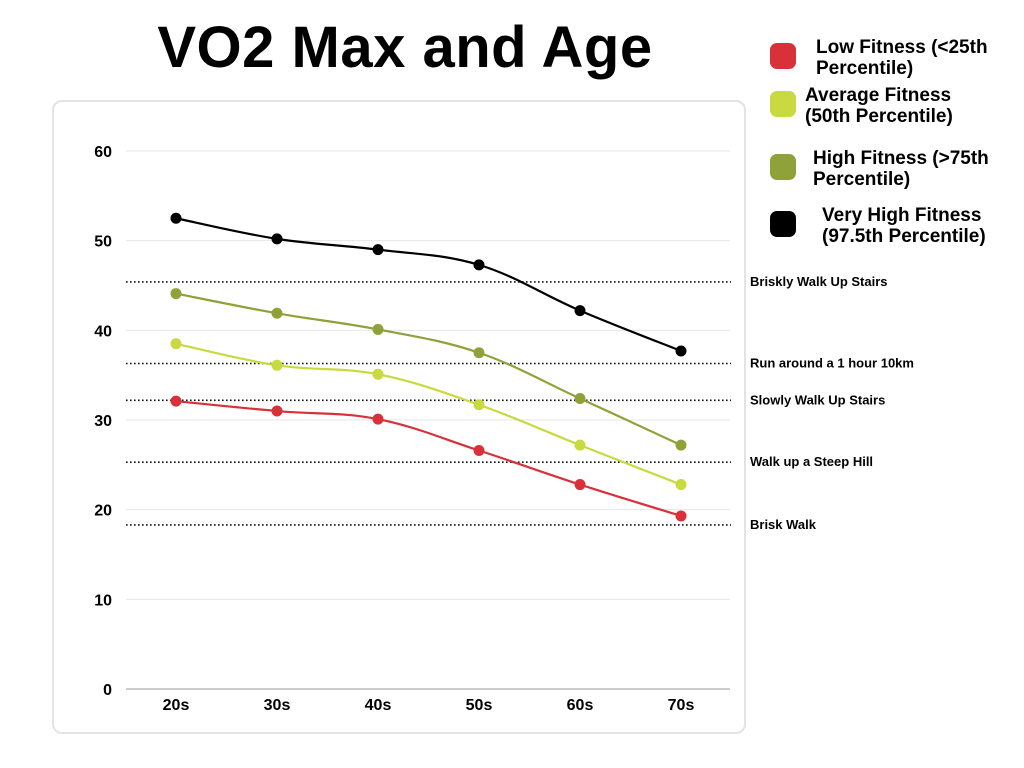 The width and height of the screenshot is (1024, 768). What do you see at coordinates (107, 690) in the screenshot?
I see `y-tick-label: 0` at bounding box center [107, 690].